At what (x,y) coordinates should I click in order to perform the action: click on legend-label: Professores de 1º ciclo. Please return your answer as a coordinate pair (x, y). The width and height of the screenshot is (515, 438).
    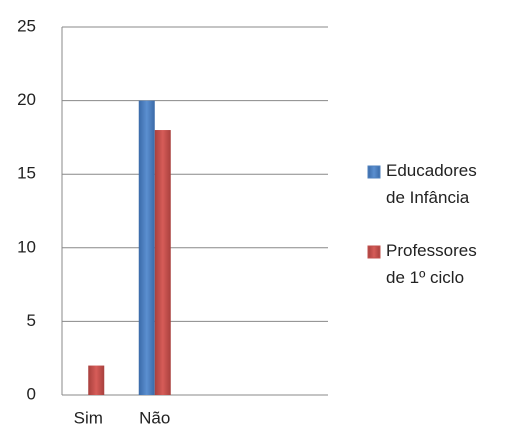
    Looking at the image, I should click on (431, 264).